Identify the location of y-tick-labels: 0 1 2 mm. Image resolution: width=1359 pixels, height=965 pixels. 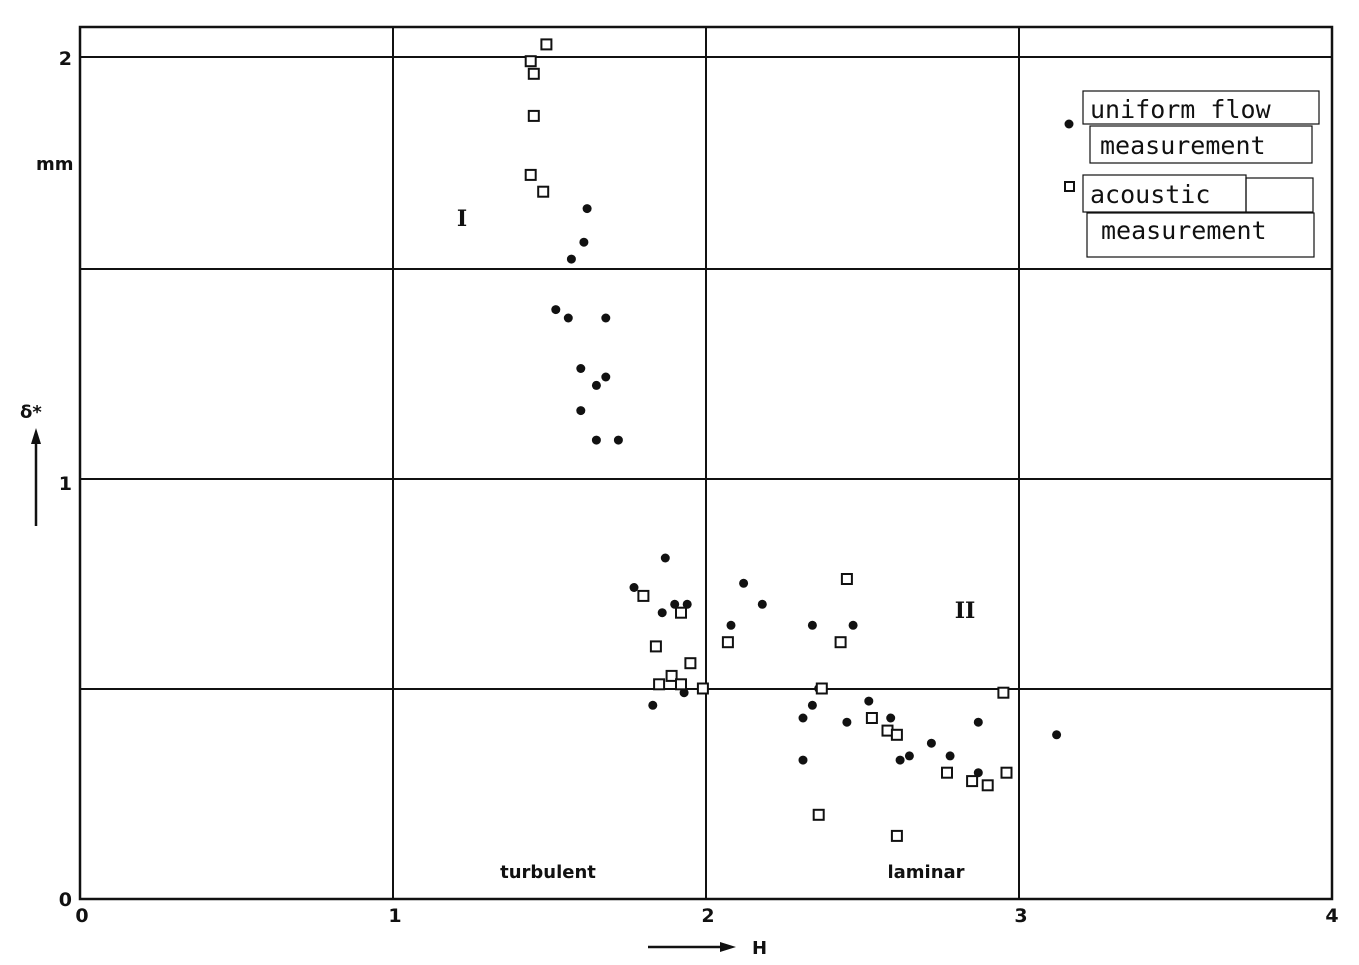
(55, 479).